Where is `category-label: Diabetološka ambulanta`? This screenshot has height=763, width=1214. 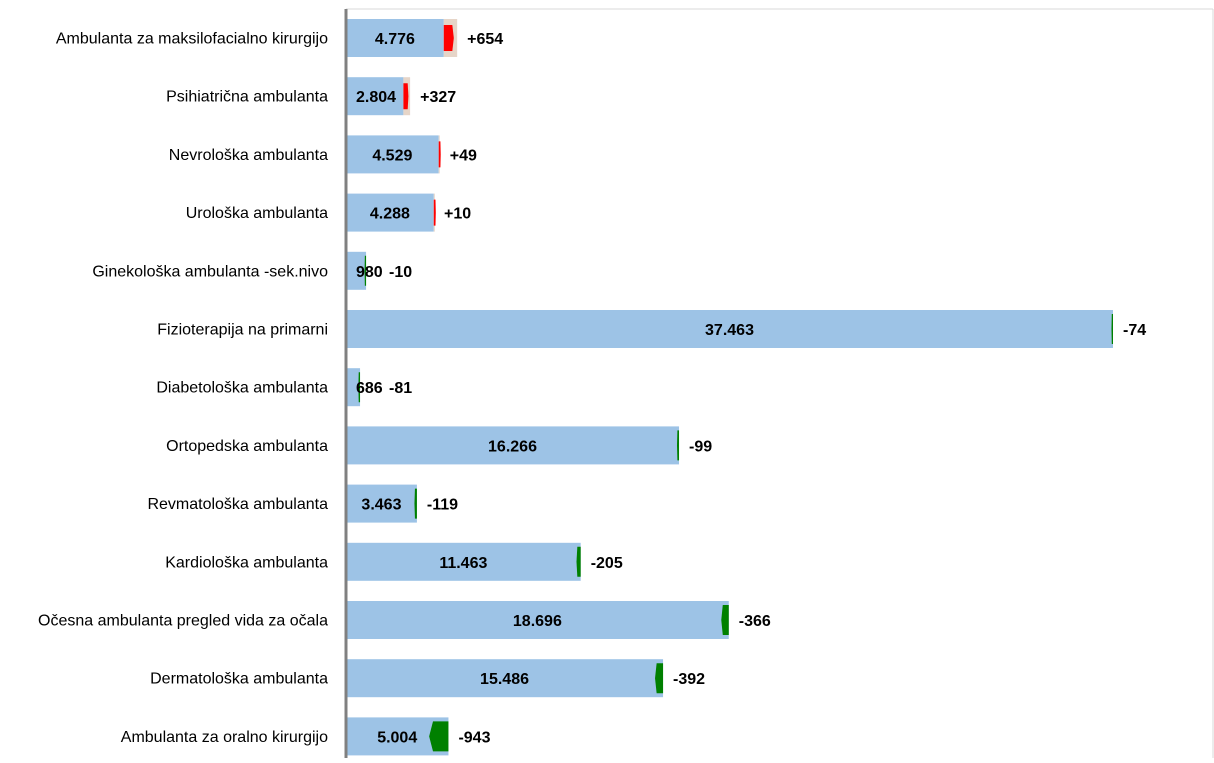
category-label: Diabetološka ambulanta is located at coordinates (242, 388).